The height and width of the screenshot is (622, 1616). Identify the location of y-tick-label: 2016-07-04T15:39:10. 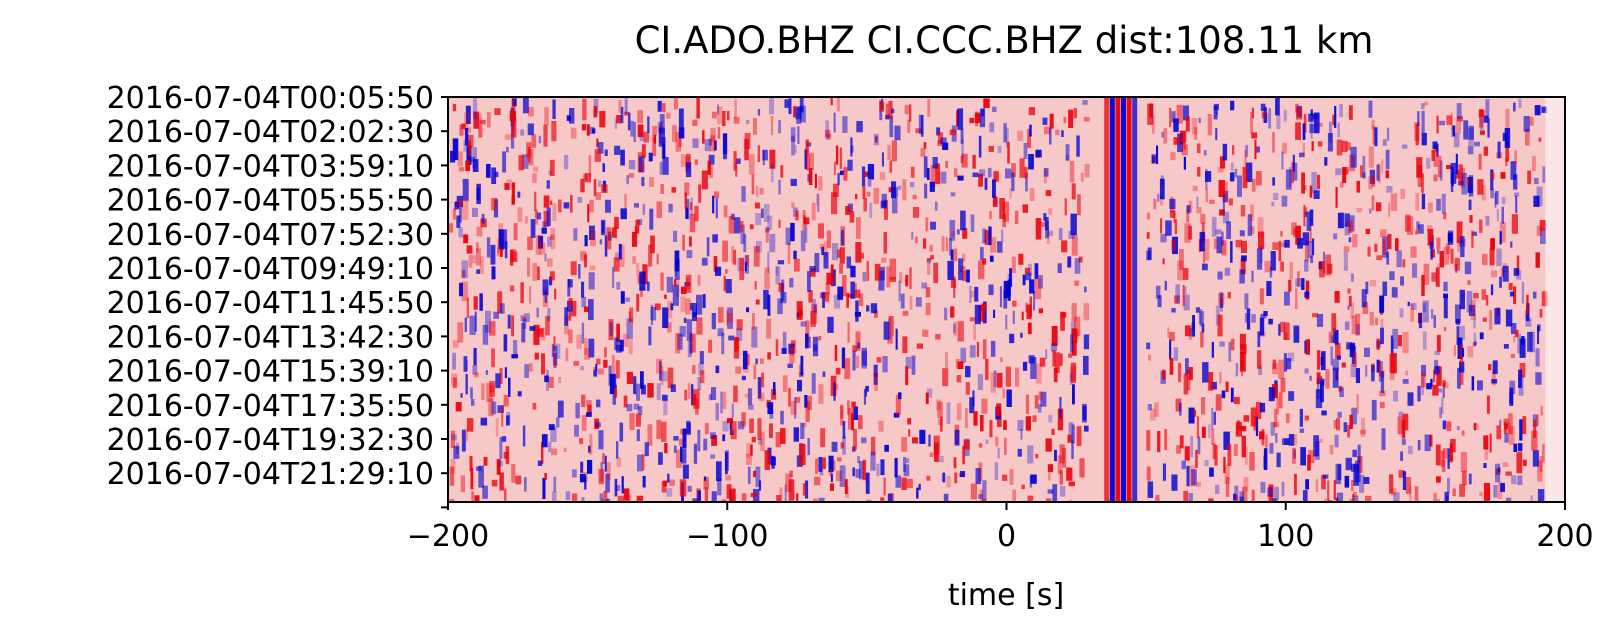
(270, 372).